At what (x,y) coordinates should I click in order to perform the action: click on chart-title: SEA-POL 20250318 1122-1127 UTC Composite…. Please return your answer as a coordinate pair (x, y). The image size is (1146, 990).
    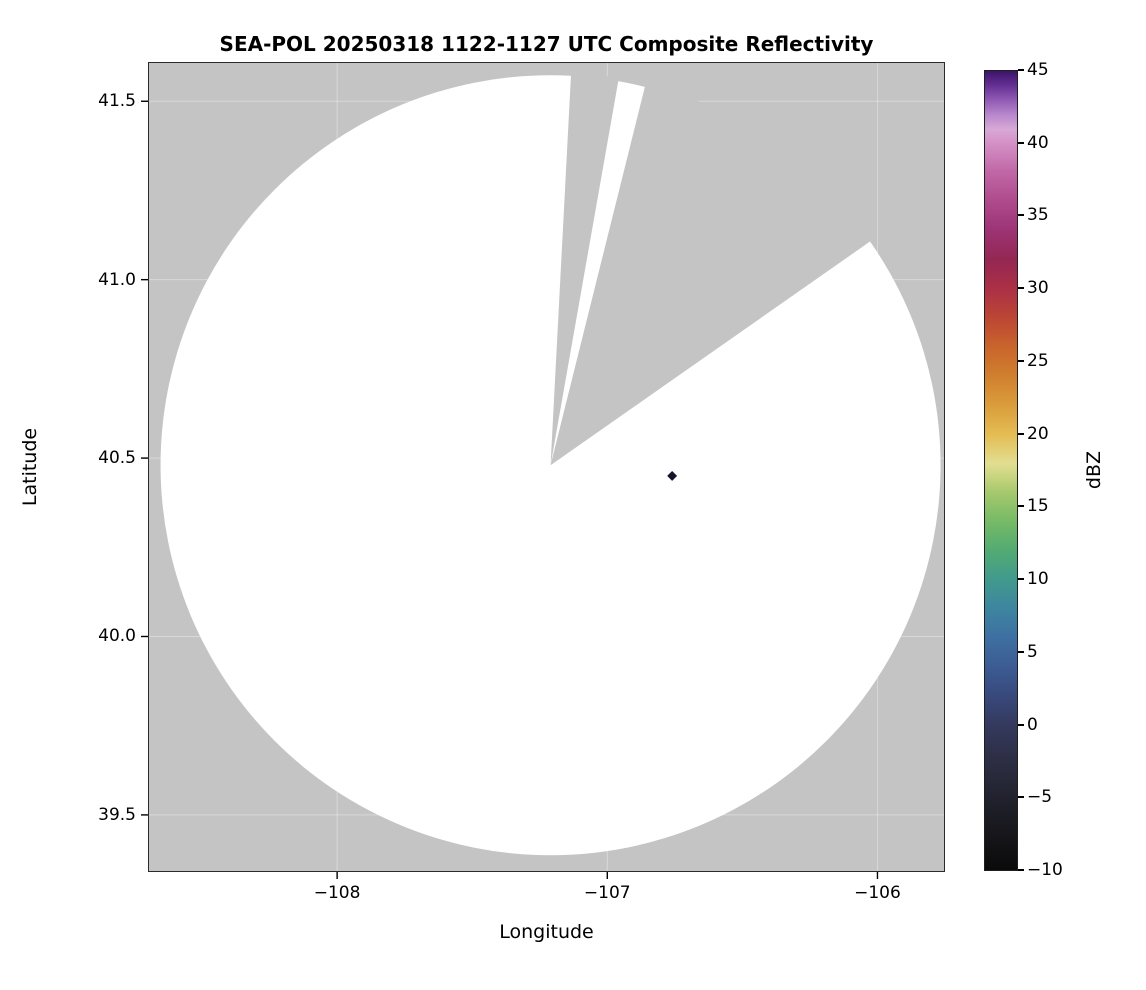
    Looking at the image, I should click on (546, 44).